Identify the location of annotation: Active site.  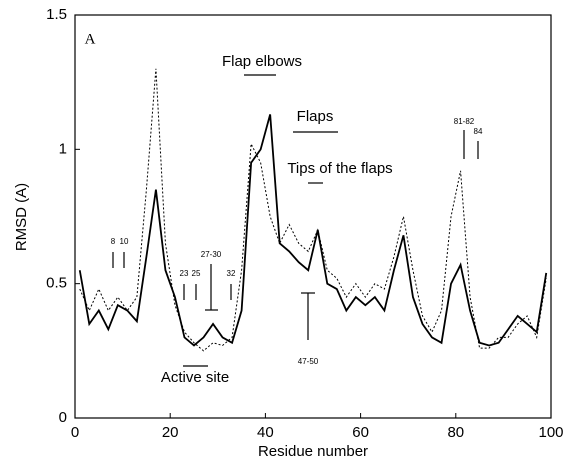
(195, 377).